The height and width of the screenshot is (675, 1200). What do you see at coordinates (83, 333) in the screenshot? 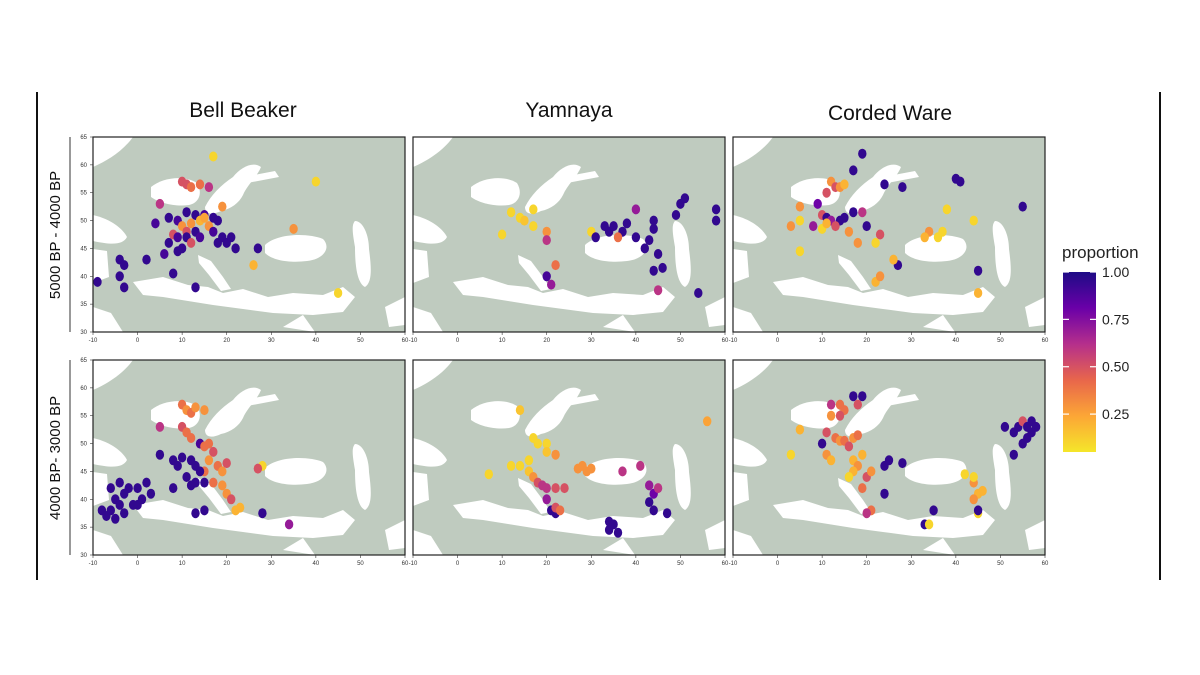
I see `y-tick-label: 30` at bounding box center [83, 333].